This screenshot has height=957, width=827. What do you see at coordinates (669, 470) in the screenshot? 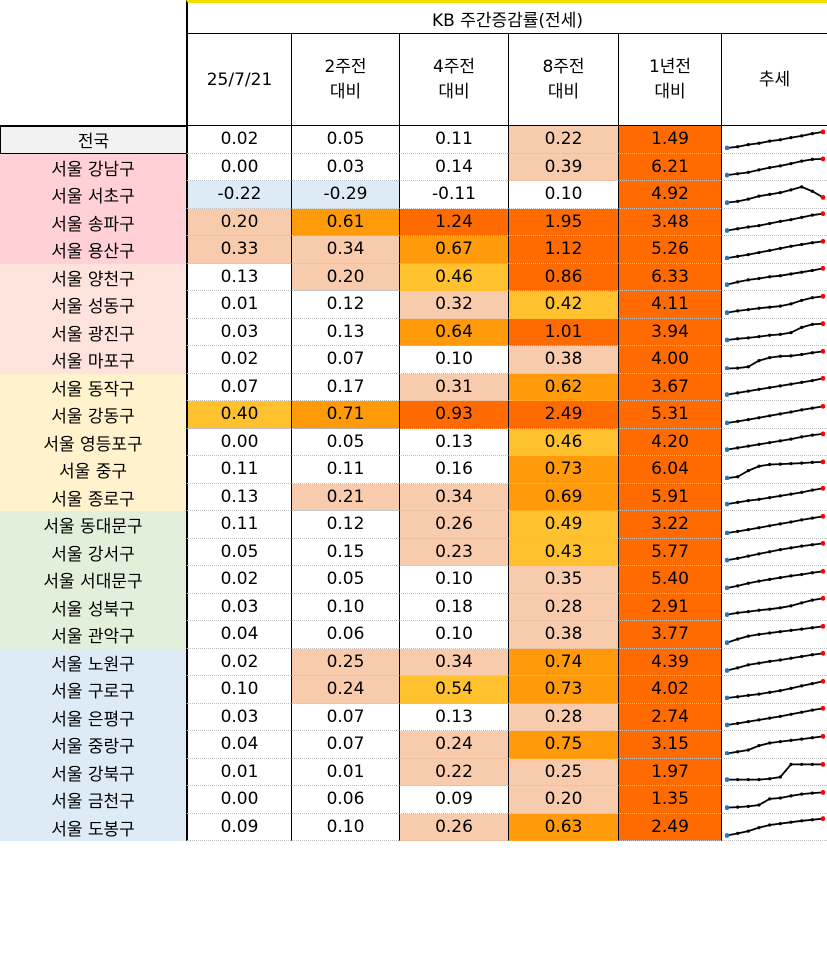
I see `value-cell: 6.04` at bounding box center [669, 470].